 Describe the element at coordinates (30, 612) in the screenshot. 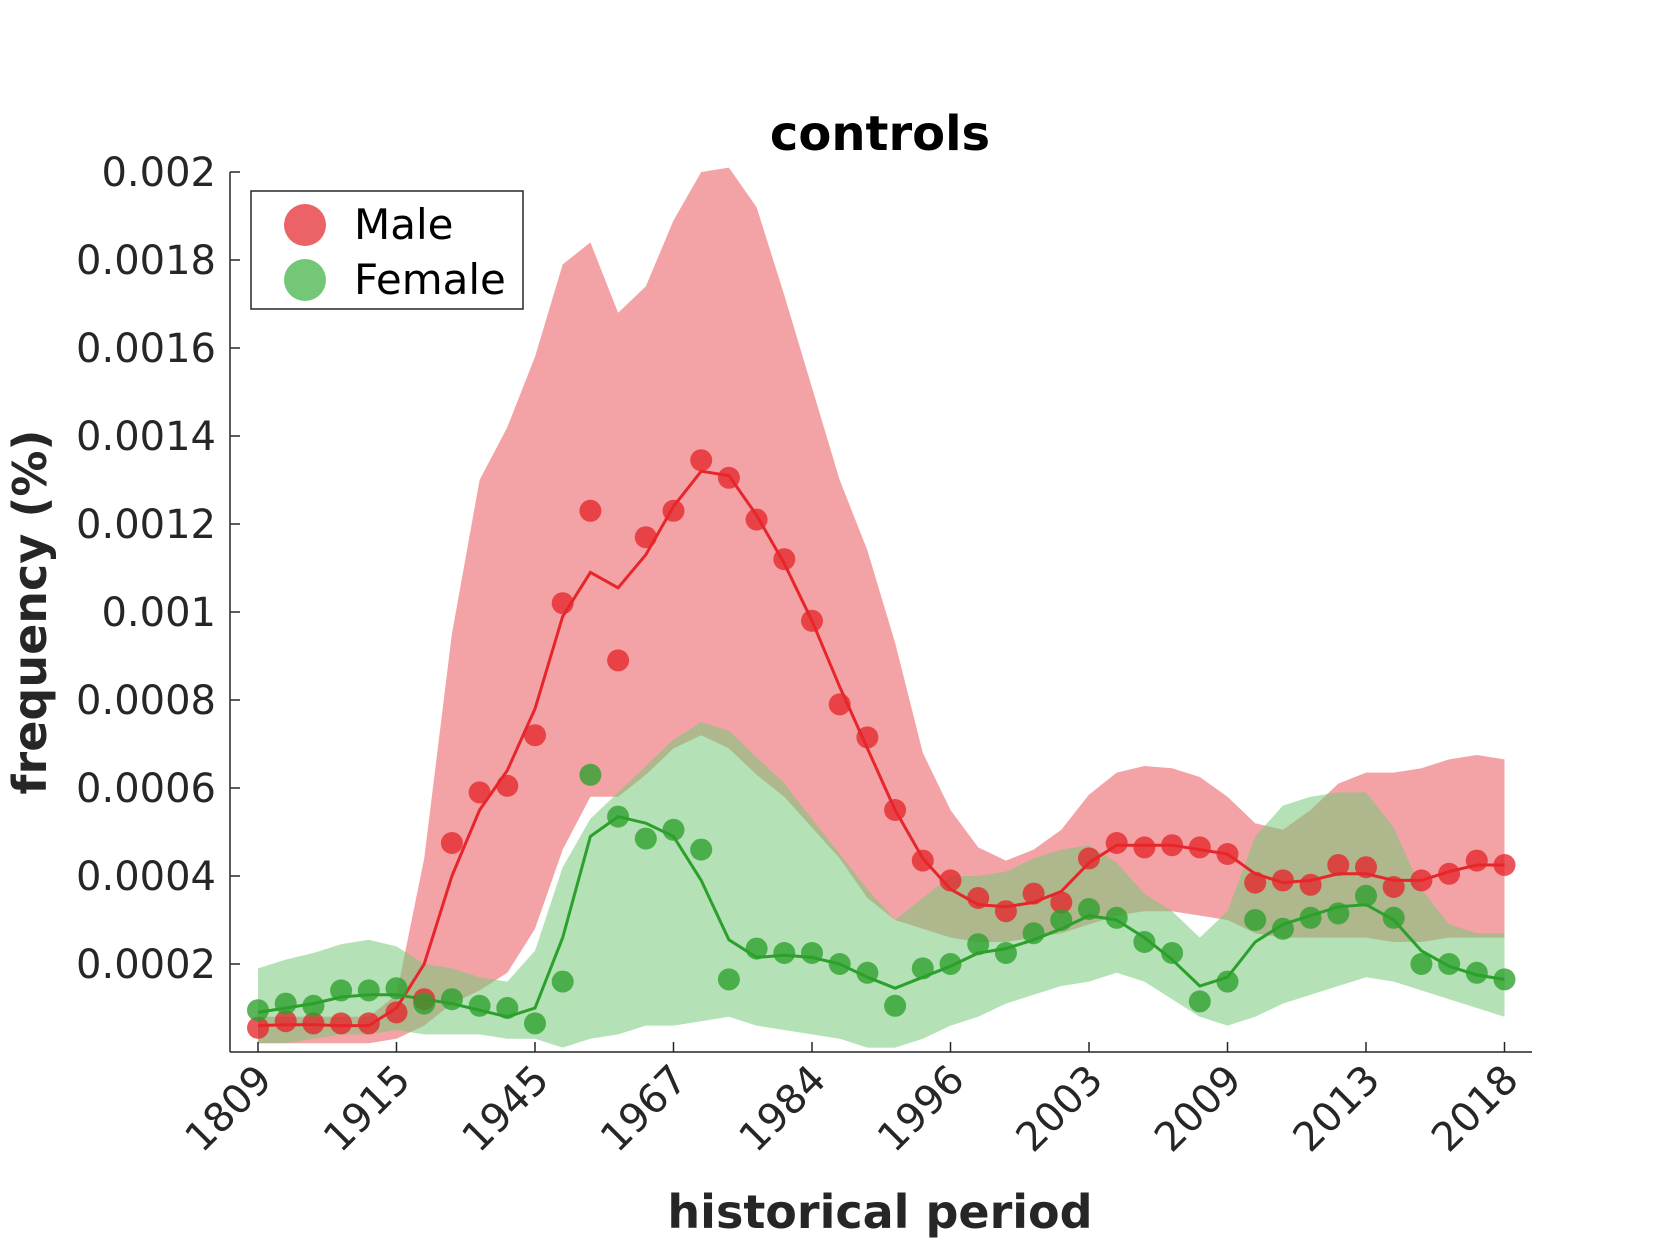

I see `y-axis-label: frequency (%)` at that location.